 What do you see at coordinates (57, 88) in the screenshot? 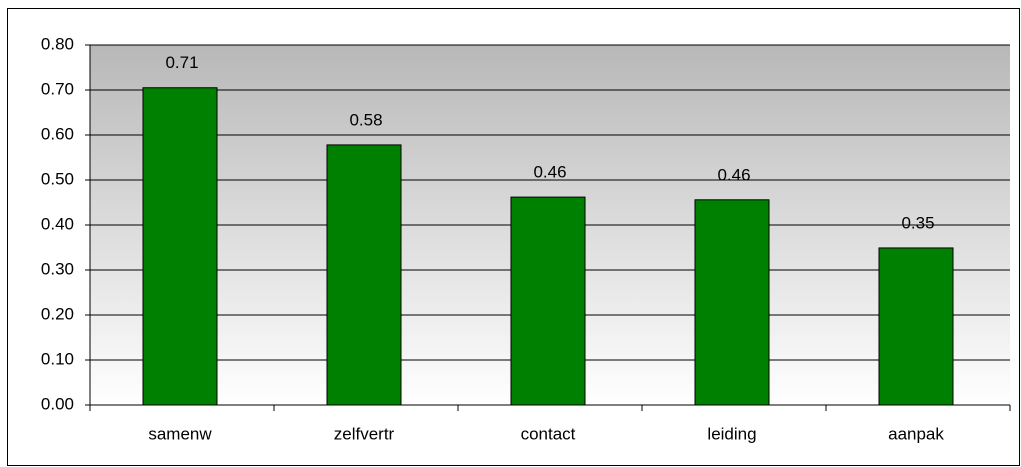
I see `y-tick-label: 0.70` at bounding box center [57, 88].